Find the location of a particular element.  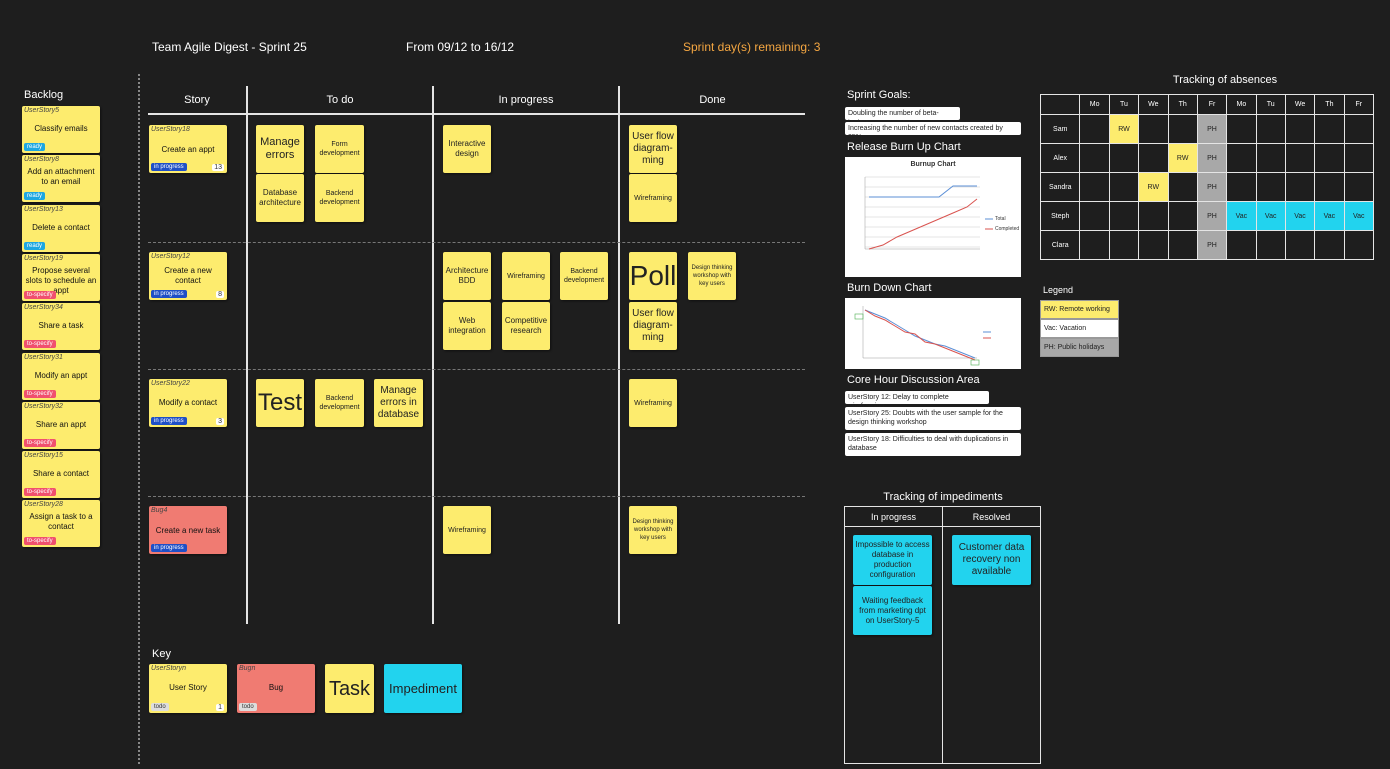

backlog-card: UserStory34 Share a task to-specify is located at coordinates (61, 327).